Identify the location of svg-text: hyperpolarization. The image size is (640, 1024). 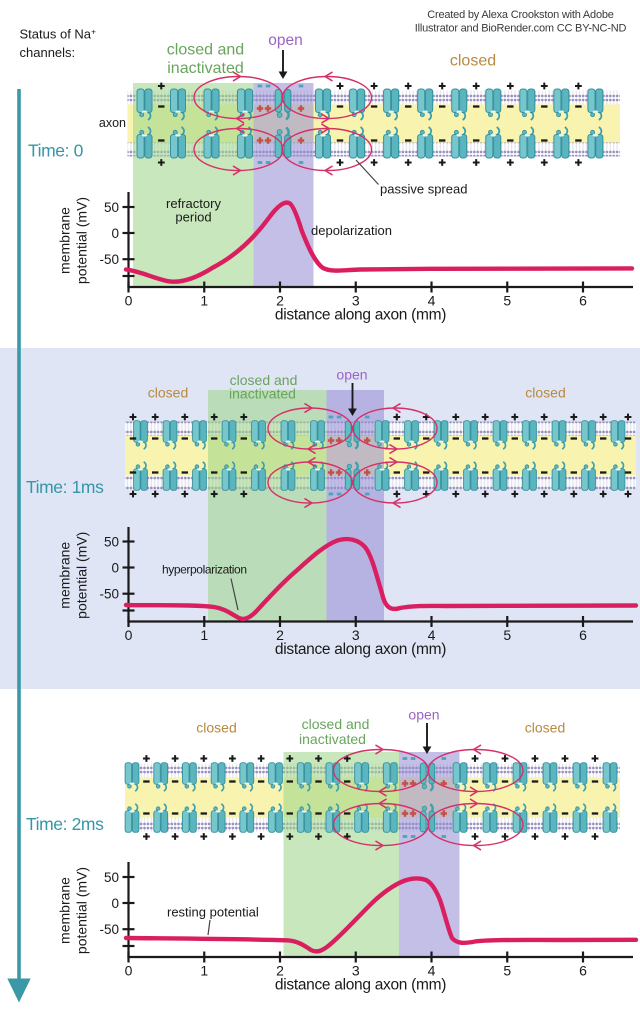
(204, 570).